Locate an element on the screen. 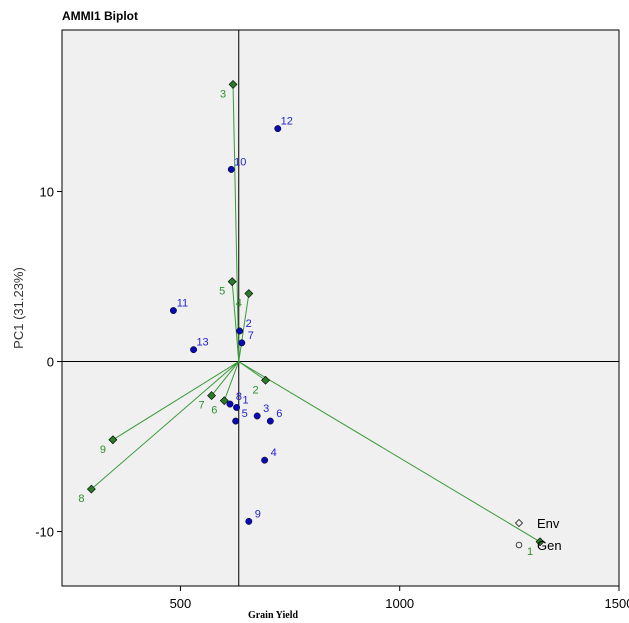 This screenshot has width=629, height=623. genotype-label: 9 is located at coordinates (258, 514).